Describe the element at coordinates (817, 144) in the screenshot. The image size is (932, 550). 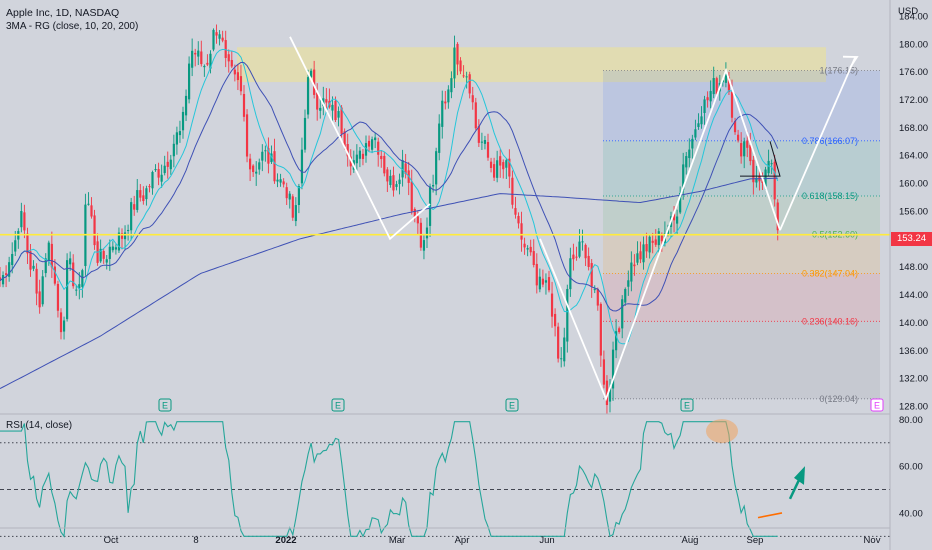
I see `projection-arrow` at that location.